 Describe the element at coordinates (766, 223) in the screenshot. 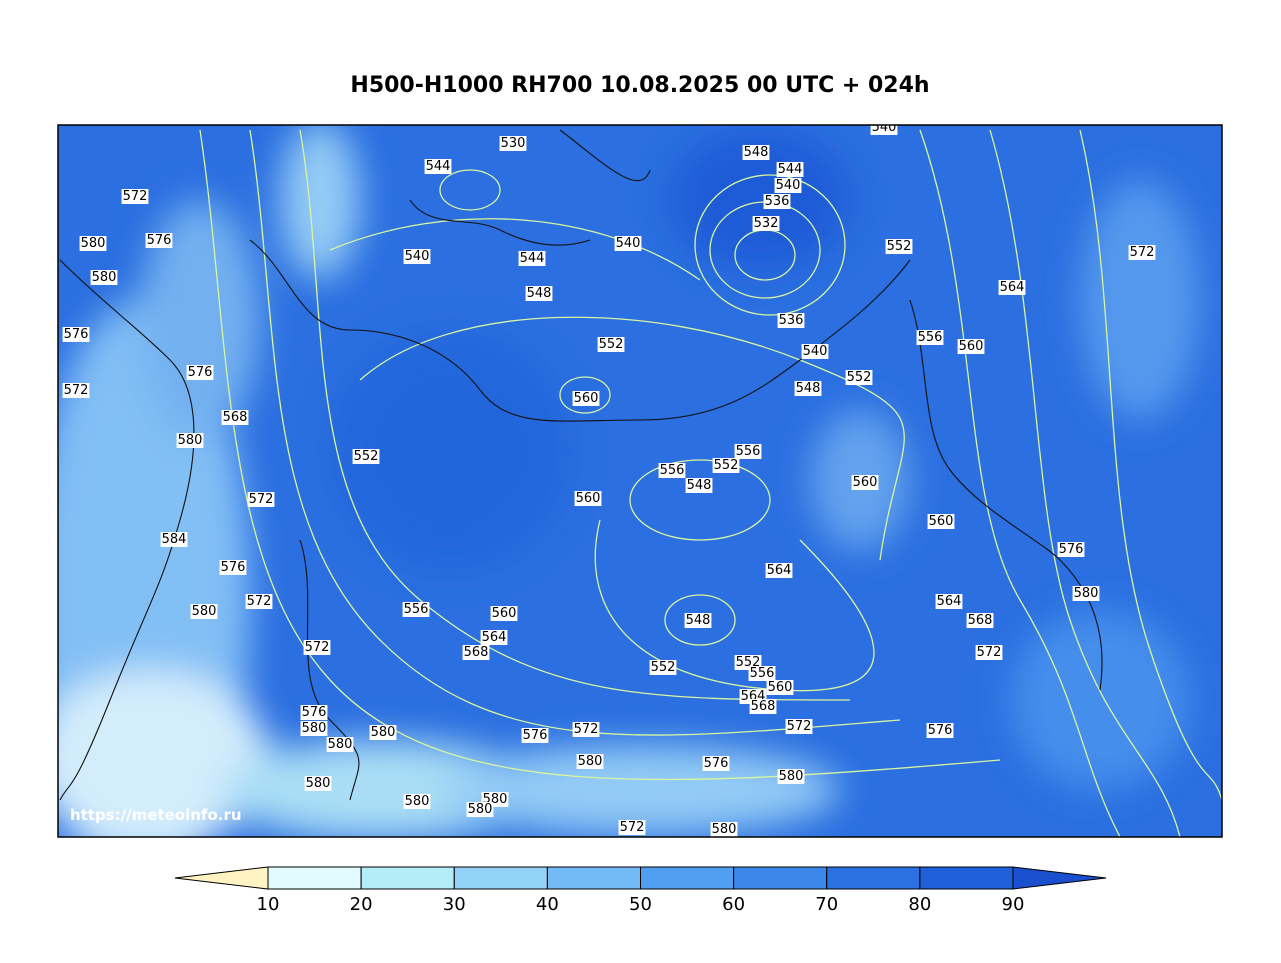

I see `contour-label: 532` at that location.